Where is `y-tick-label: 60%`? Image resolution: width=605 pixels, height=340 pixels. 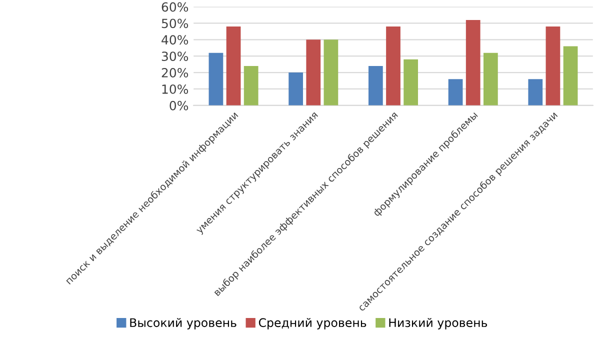
y-tick-label: 60% is located at coordinates (175, 7).